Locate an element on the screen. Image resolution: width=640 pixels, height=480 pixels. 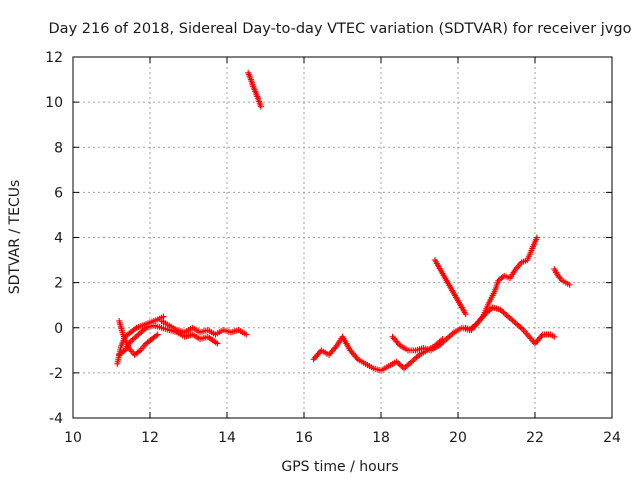
y-tick-label: 10 is located at coordinates (54, 103).